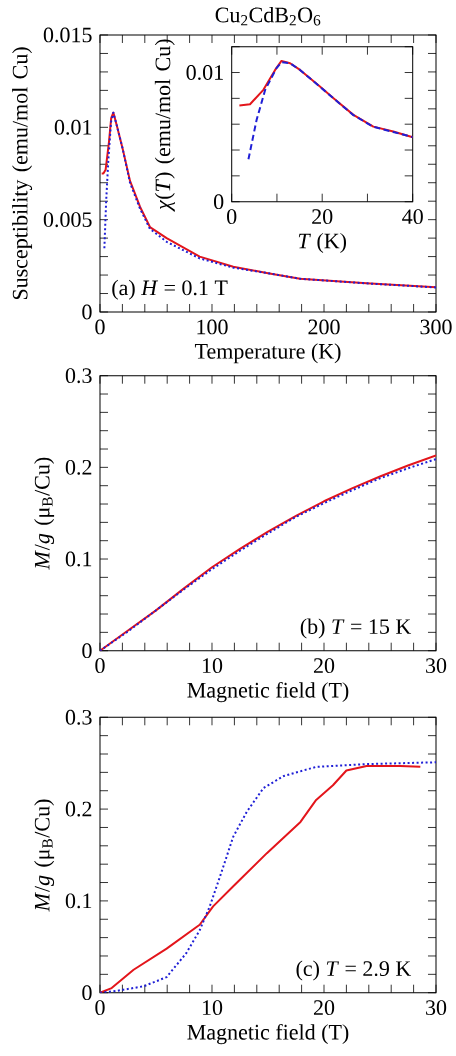 This screenshot has width=456, height=1056. I want to click on annotation: (b) T = 15 K, so click(356, 628).